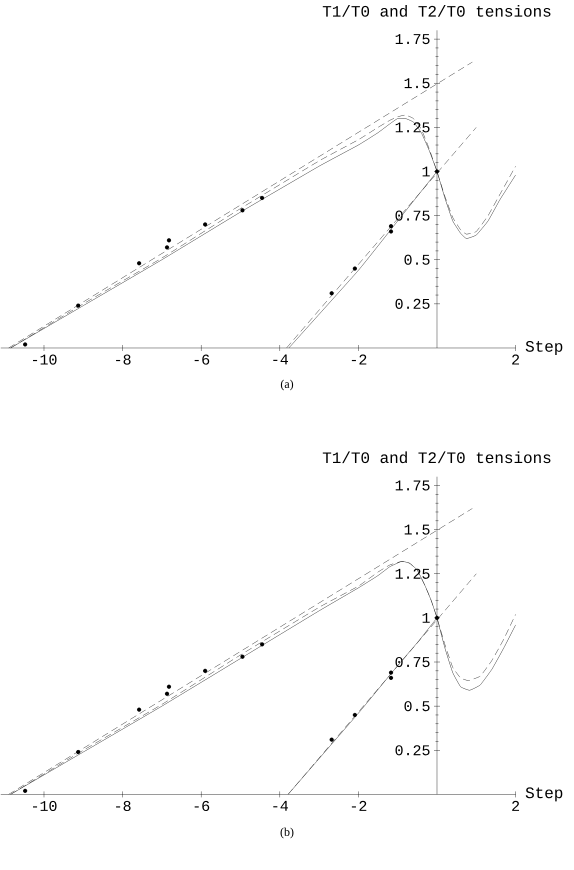 Image resolution: width=574 pixels, height=870 pixels. I want to click on text: (a), so click(287, 385).